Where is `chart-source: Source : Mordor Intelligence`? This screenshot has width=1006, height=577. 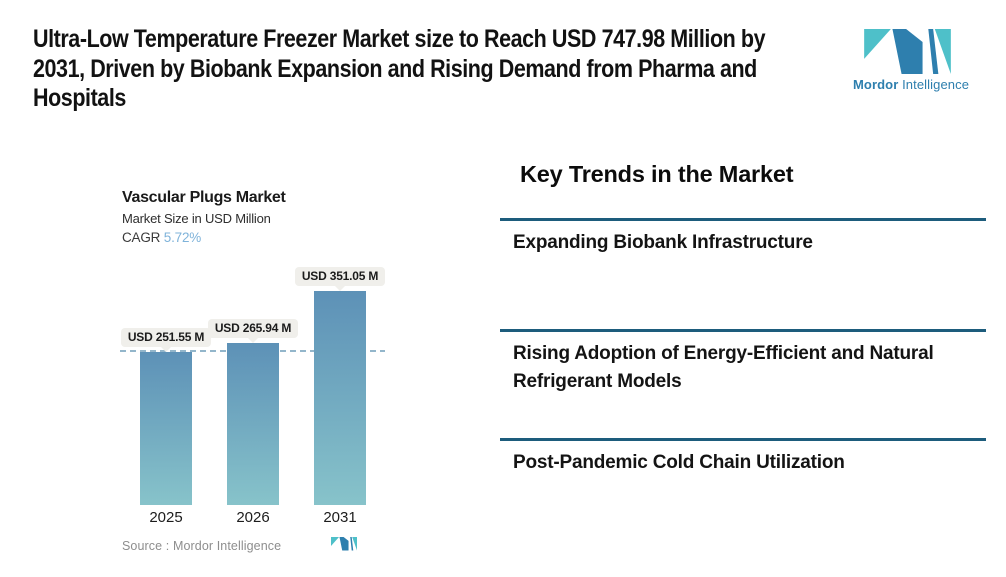 chart-source: Source : Mordor Intelligence is located at coordinates (201, 546).